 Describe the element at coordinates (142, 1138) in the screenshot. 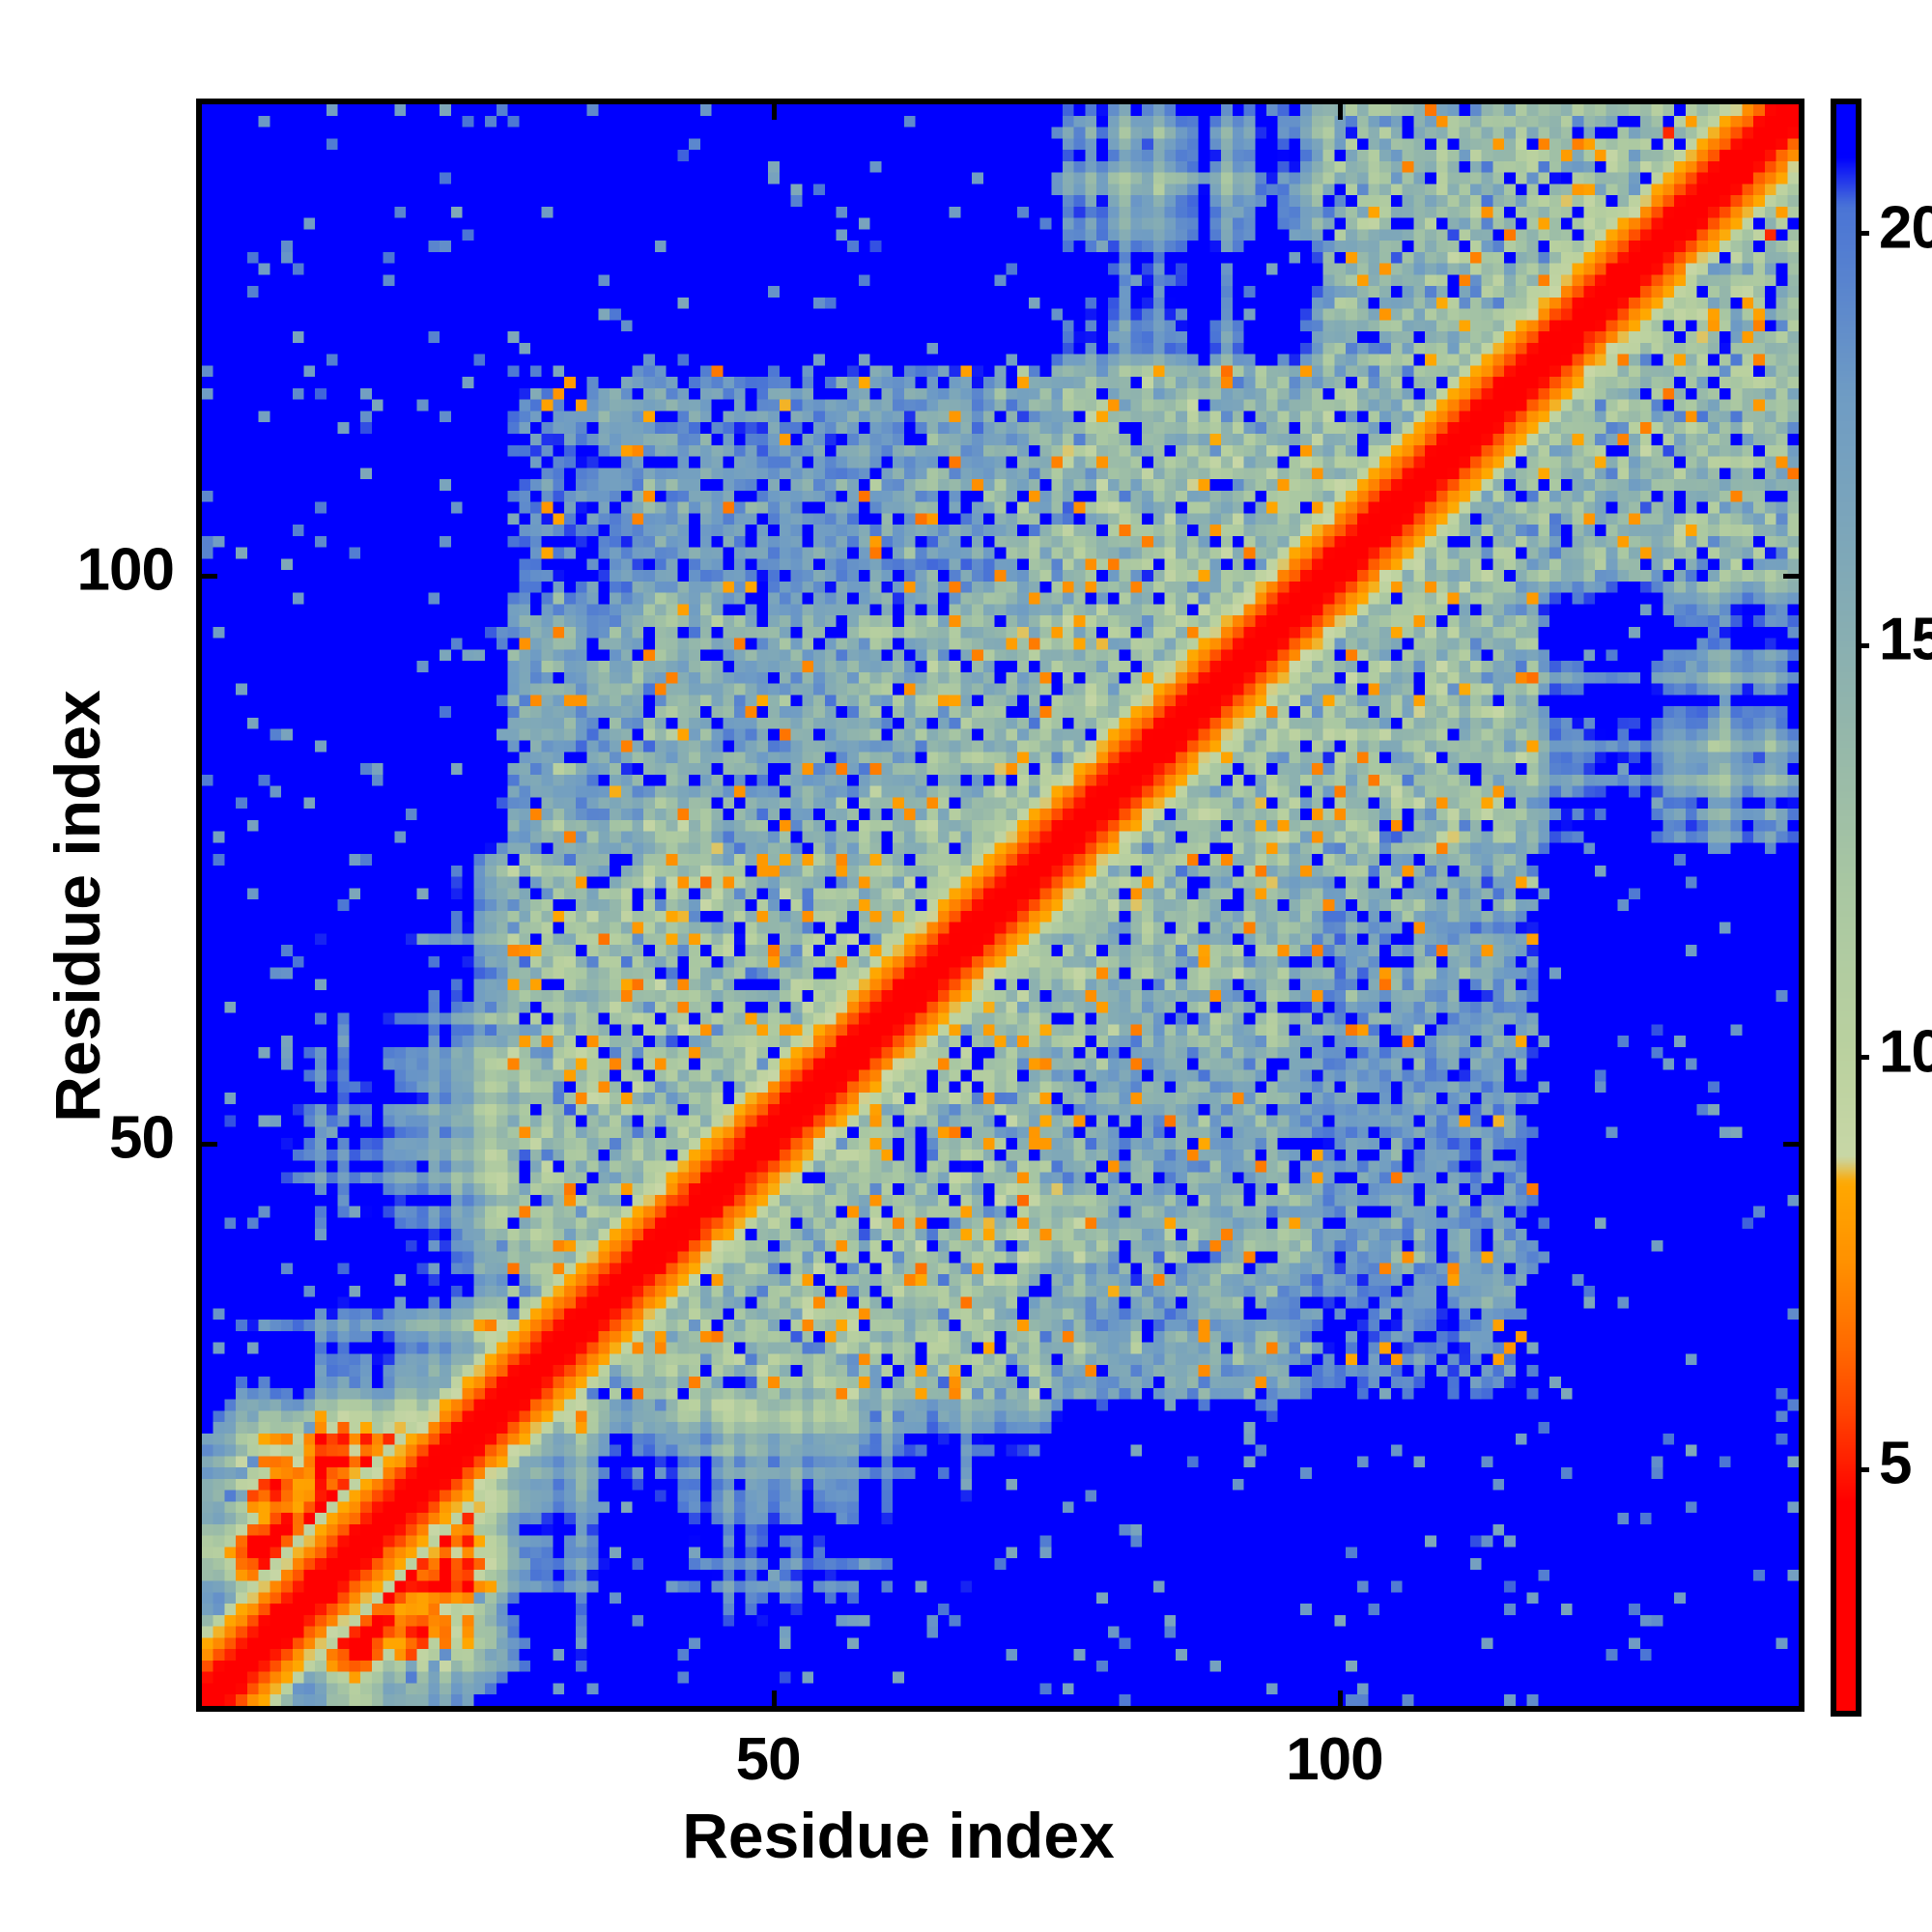

I see `y-tick-label-50: 50` at that location.